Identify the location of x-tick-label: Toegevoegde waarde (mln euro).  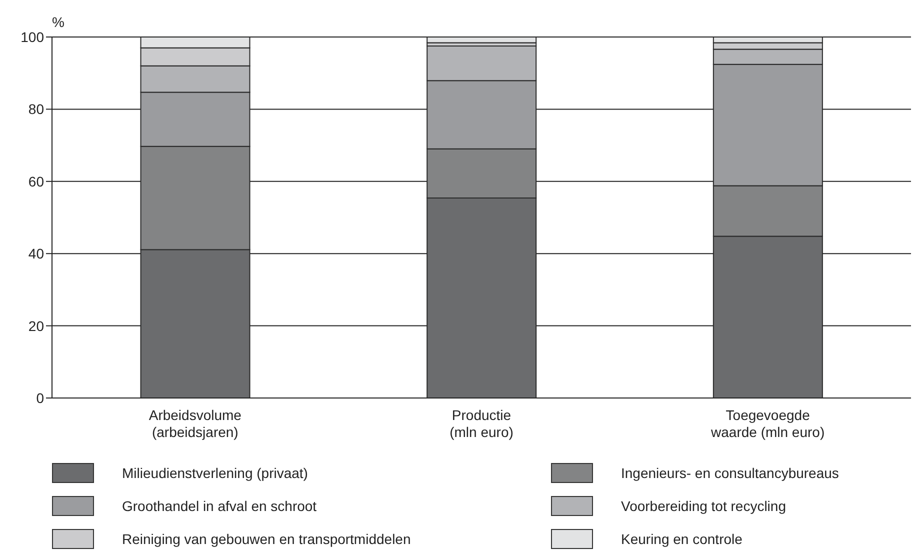
(767, 423).